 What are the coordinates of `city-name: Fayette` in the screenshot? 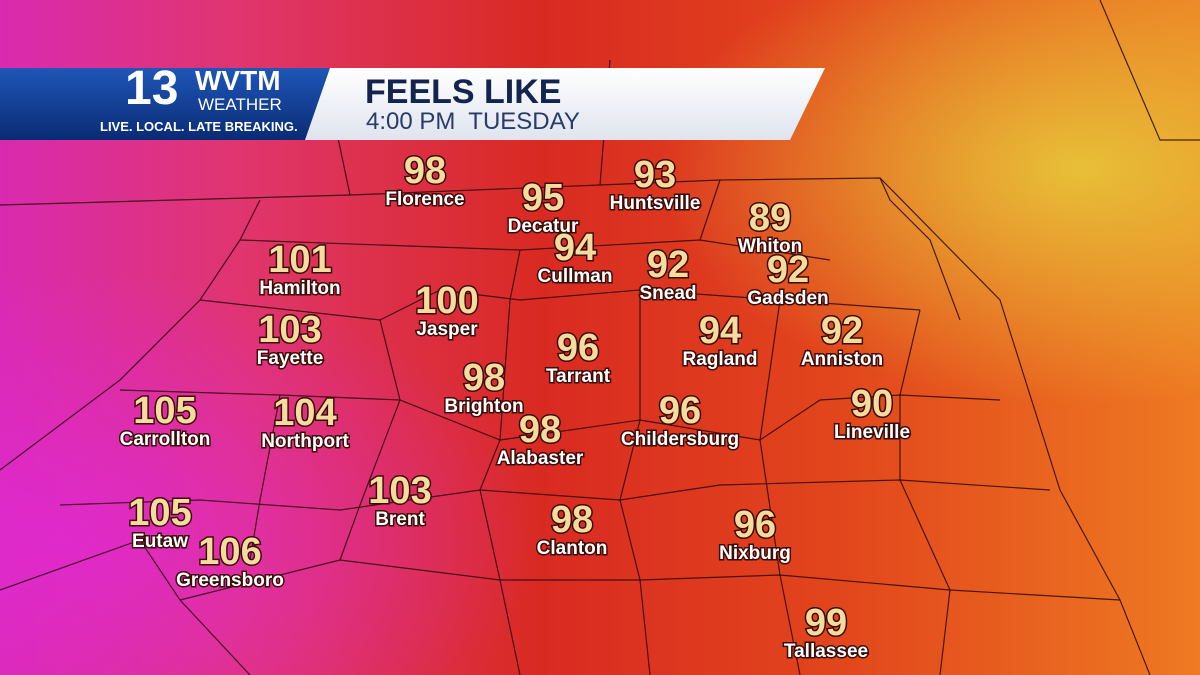 It's located at (290, 358).